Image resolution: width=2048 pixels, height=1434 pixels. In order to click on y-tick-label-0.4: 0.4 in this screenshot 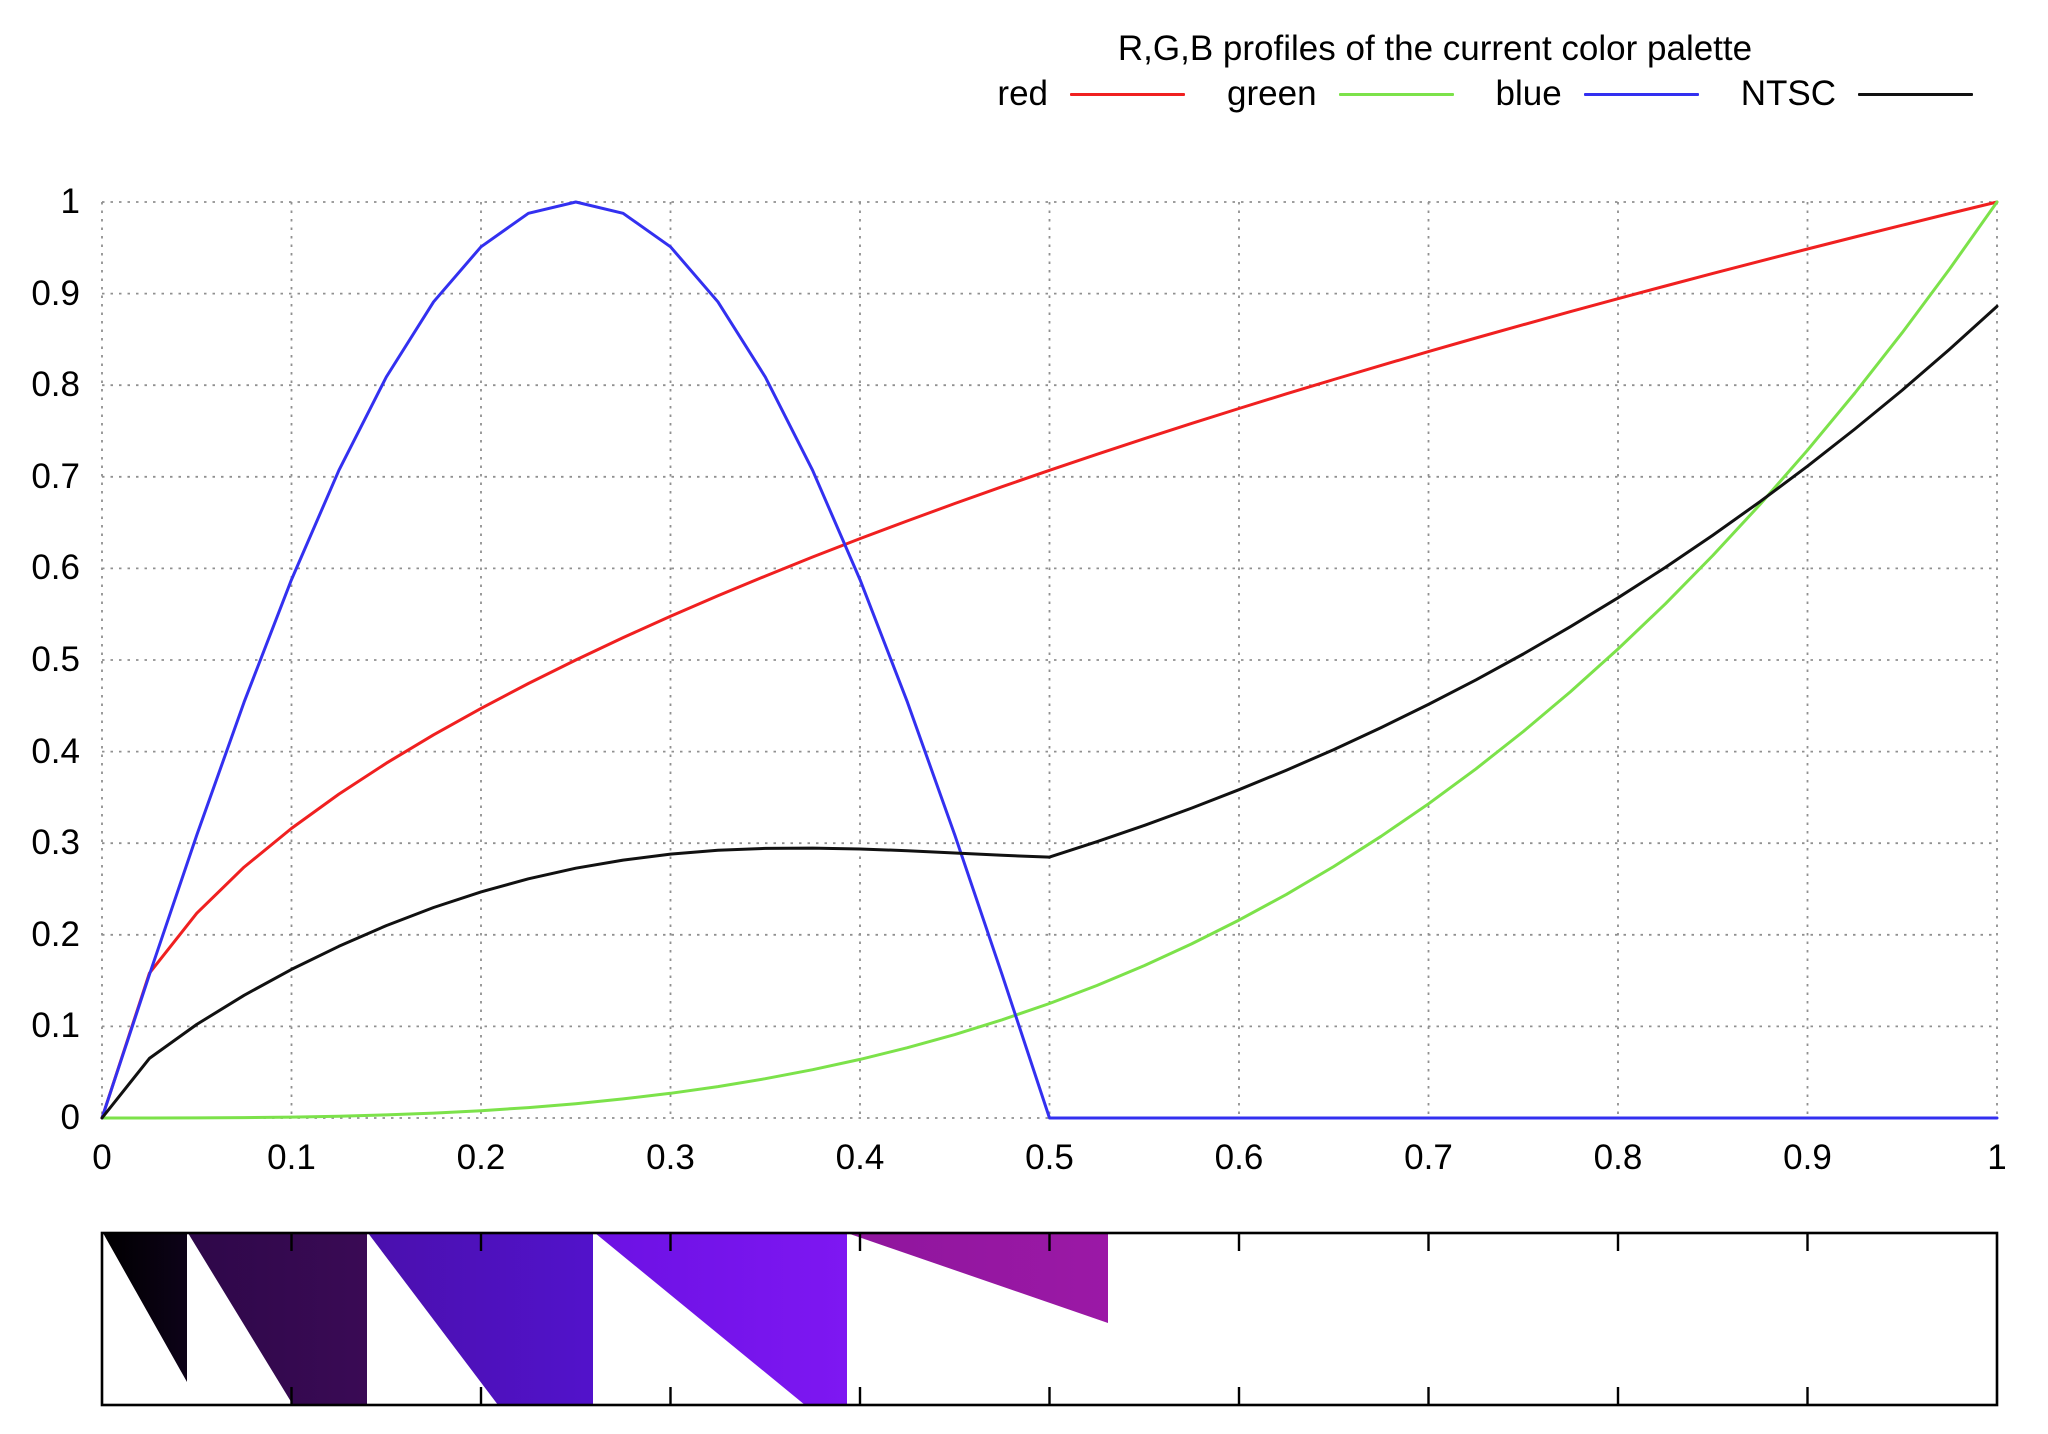, I will do `click(55, 751)`.